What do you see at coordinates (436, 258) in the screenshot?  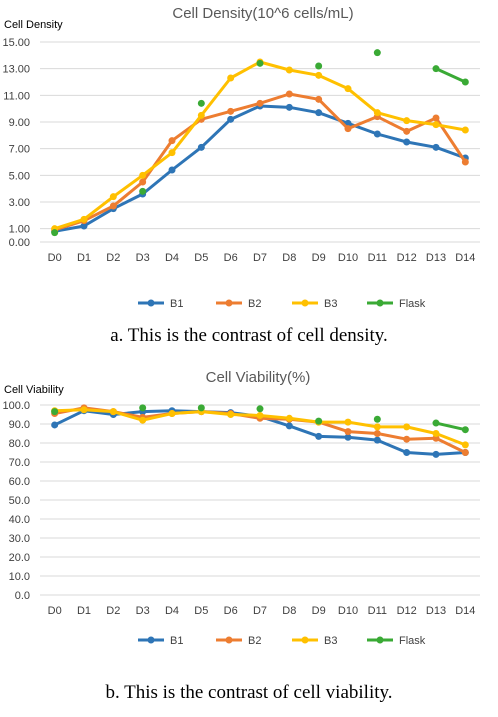 I see `x-tick-label: D13` at bounding box center [436, 258].